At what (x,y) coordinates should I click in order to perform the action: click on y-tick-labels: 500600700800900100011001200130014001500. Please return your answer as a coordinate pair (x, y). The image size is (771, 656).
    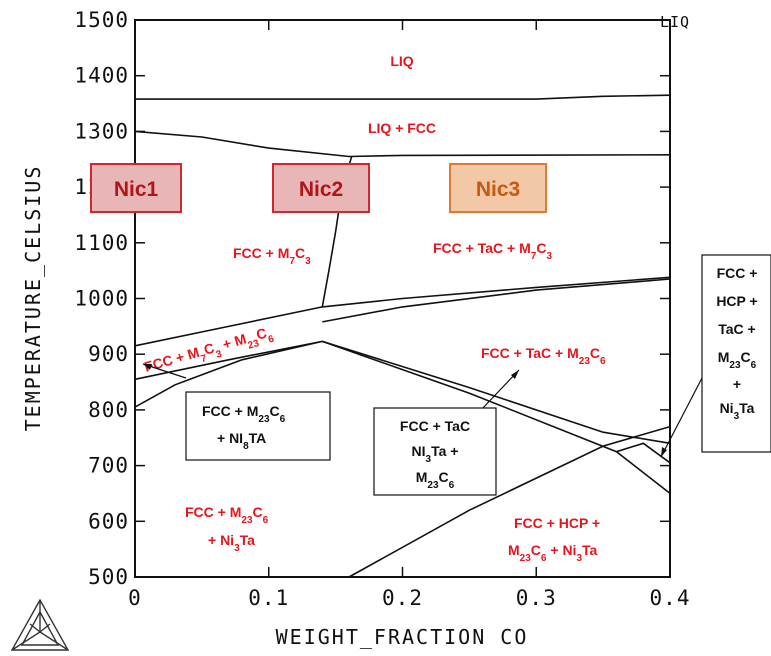
    Looking at the image, I should click on (101, 298).